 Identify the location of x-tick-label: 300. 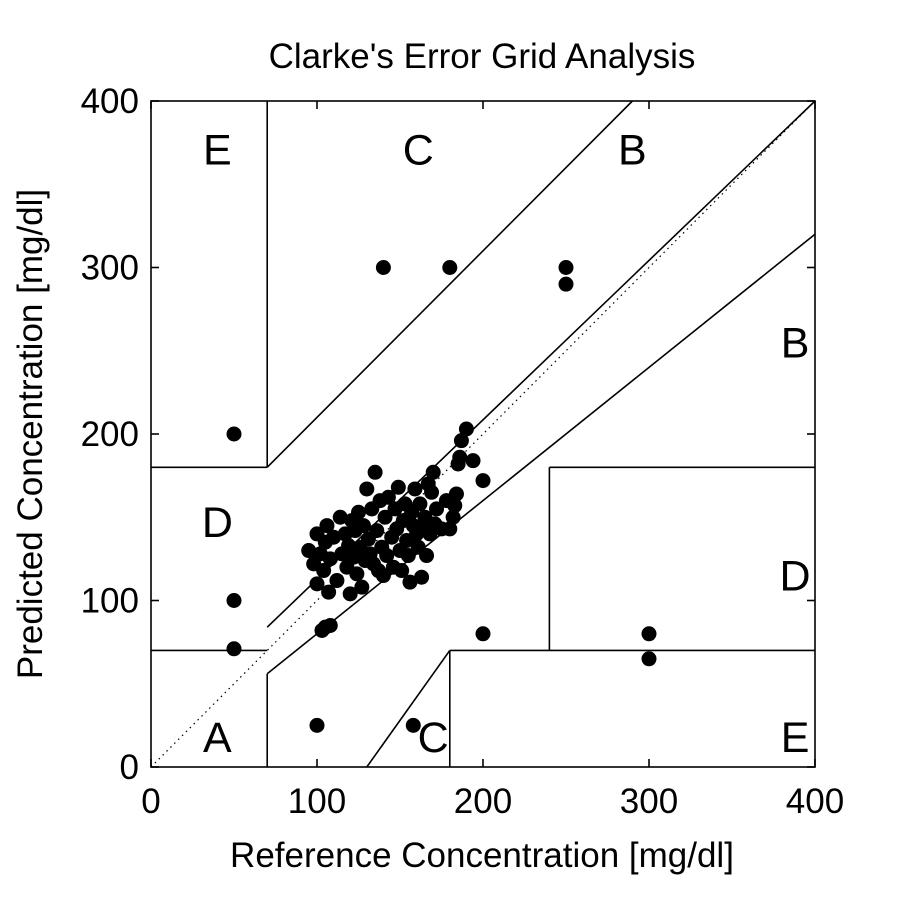
(649, 801).